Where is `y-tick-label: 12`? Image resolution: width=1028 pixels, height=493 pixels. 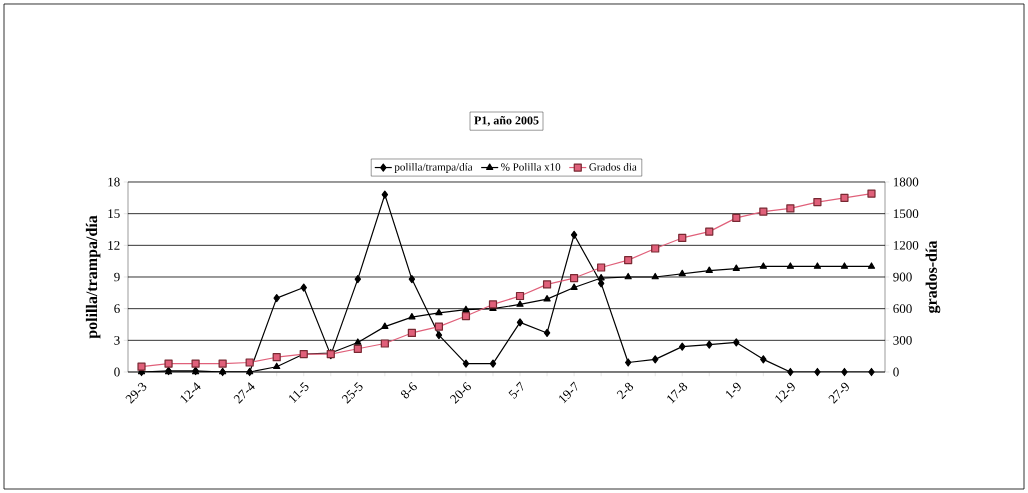 y-tick-label: 12 is located at coordinates (114, 245).